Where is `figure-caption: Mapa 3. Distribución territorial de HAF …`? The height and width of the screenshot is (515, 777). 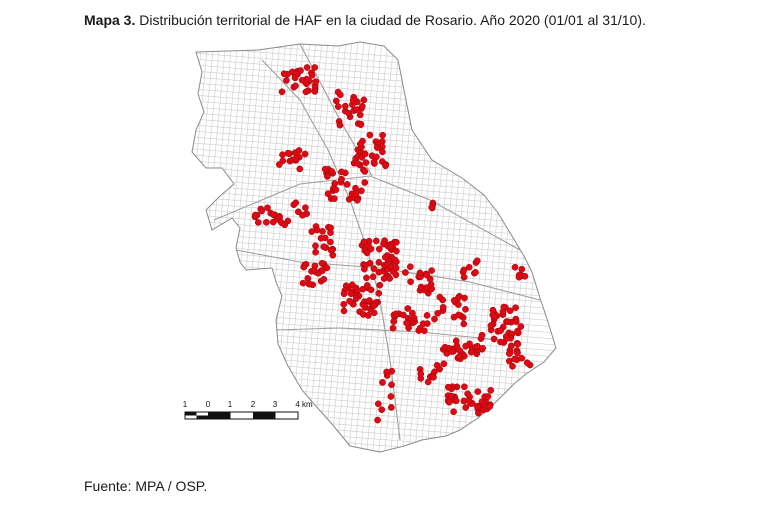 figure-caption: Mapa 3. Distribución territorial de HAF … is located at coordinates (365, 20).